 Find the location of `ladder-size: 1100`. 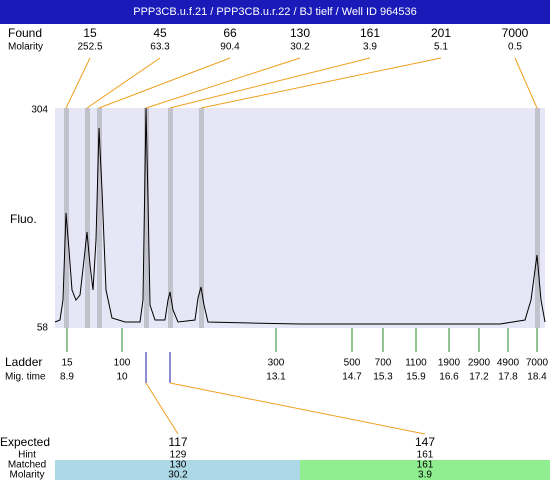

ladder-size: 1100 is located at coordinates (416, 363).